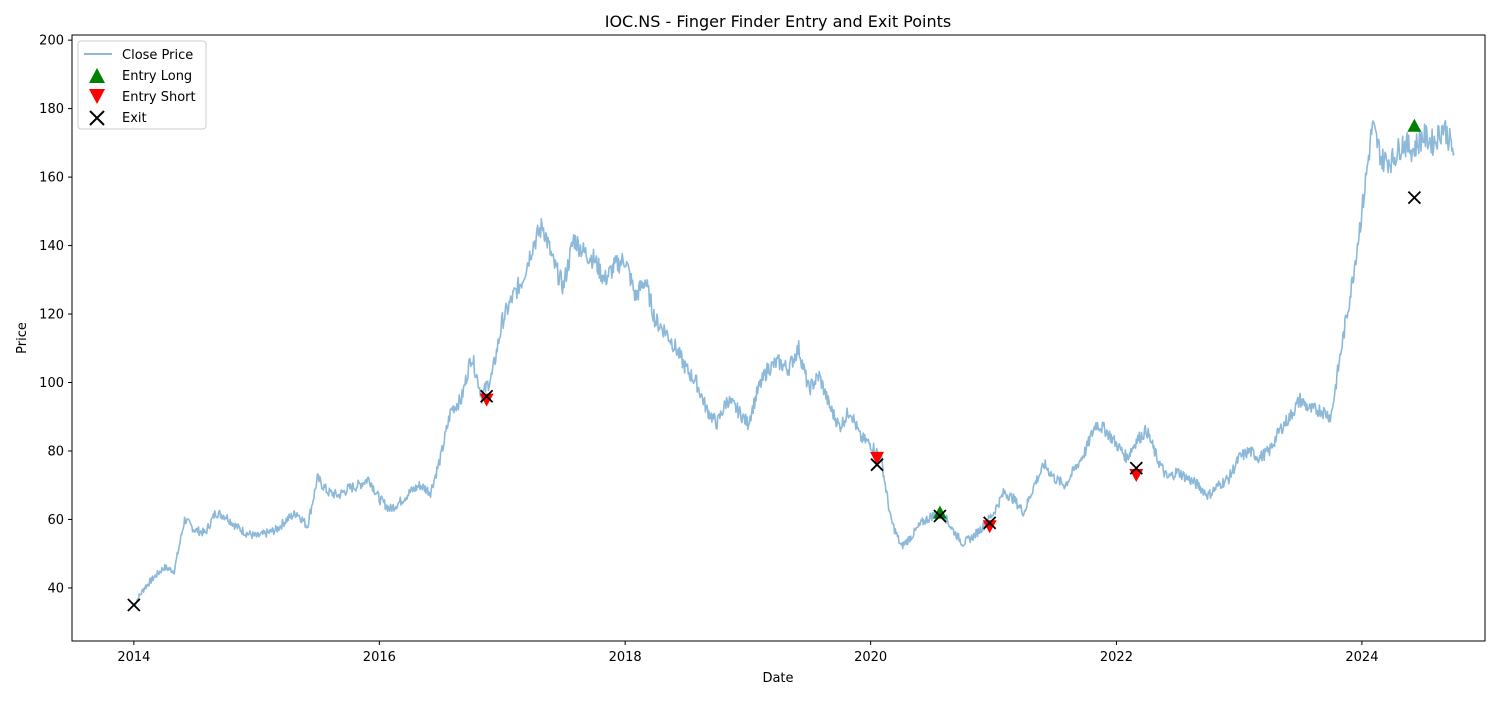 The width and height of the screenshot is (1500, 704). I want to click on y-axis: 40 60 80 100 120 140 160 180 200, so click(55, 315).